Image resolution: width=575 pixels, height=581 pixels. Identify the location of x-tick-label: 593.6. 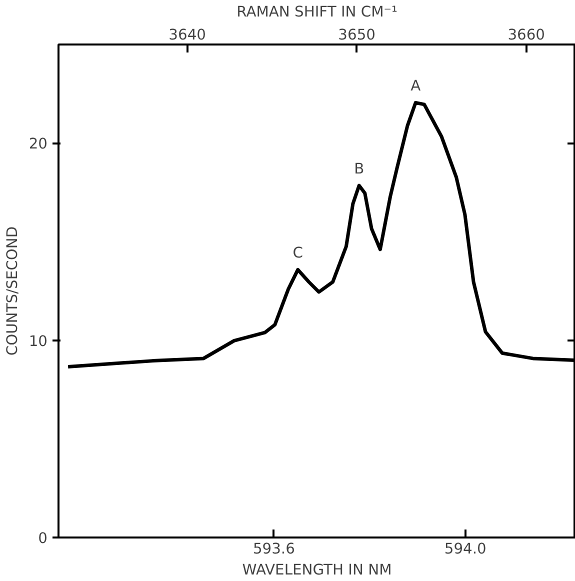
(273, 549).